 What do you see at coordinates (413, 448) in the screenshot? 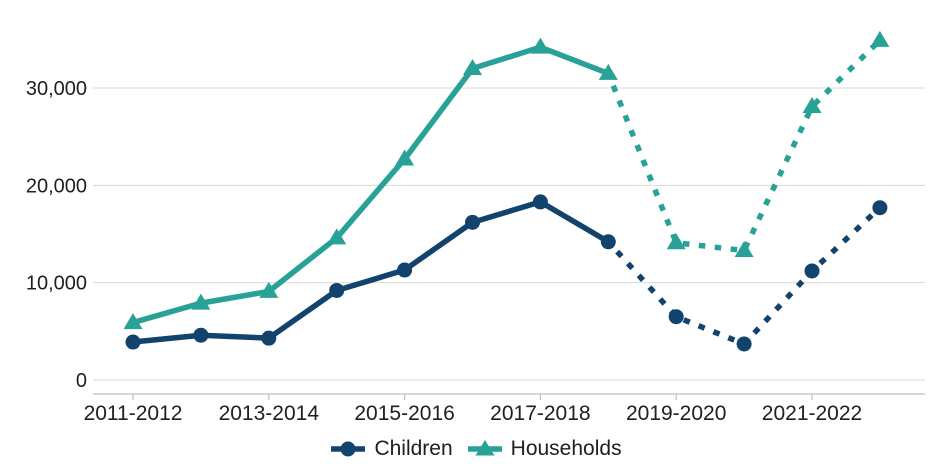
I see `legend-label-children: Children` at bounding box center [413, 448].